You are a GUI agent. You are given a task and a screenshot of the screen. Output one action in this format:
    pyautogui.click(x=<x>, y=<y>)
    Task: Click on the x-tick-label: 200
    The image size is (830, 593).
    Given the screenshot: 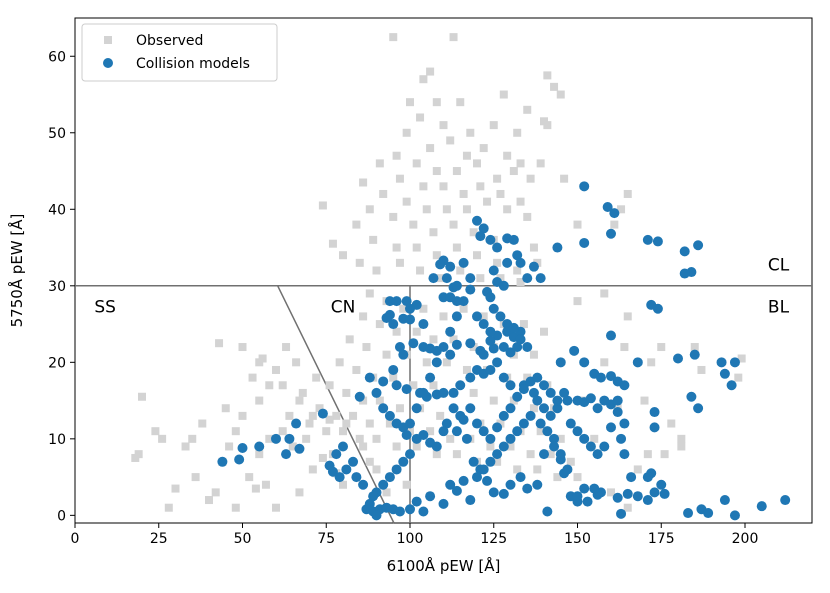 What is the action you would take?
    pyautogui.click(x=745, y=539)
    